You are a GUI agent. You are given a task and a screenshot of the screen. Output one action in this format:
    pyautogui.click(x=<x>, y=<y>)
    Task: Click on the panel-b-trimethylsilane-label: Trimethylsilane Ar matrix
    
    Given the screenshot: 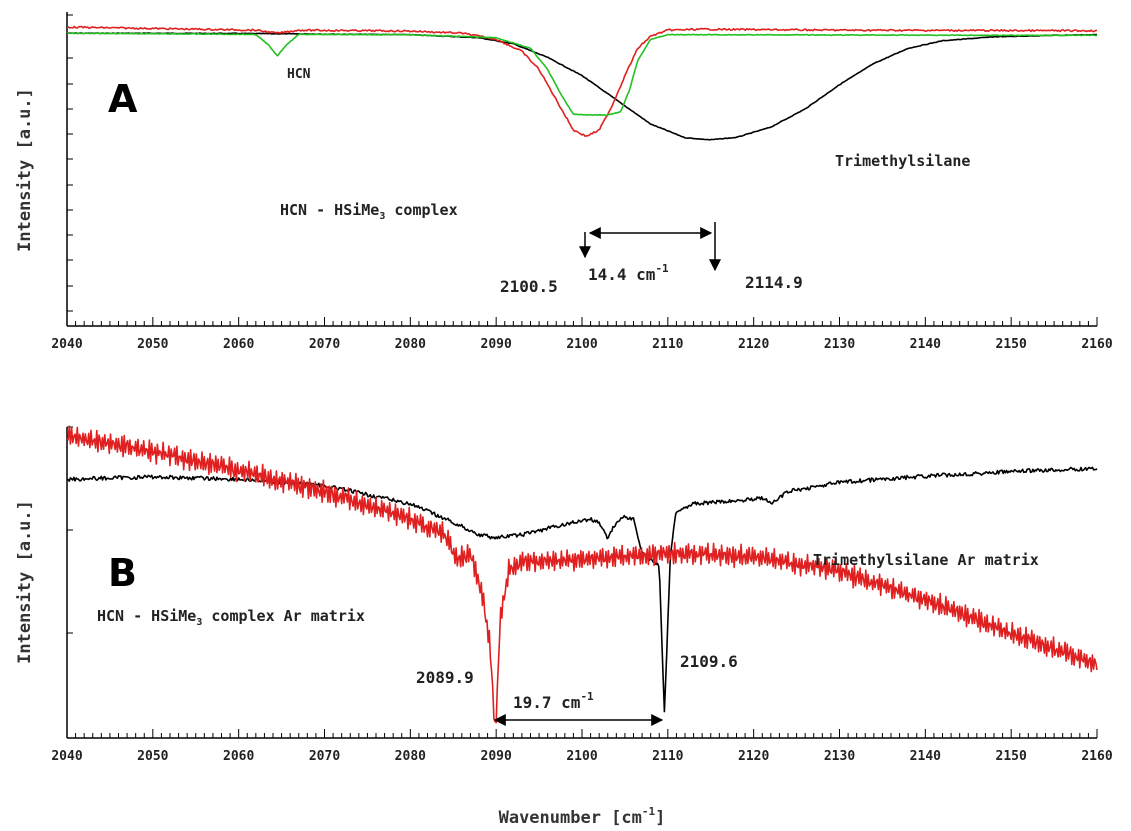 What is the action you would take?
    pyautogui.click(x=926, y=560)
    